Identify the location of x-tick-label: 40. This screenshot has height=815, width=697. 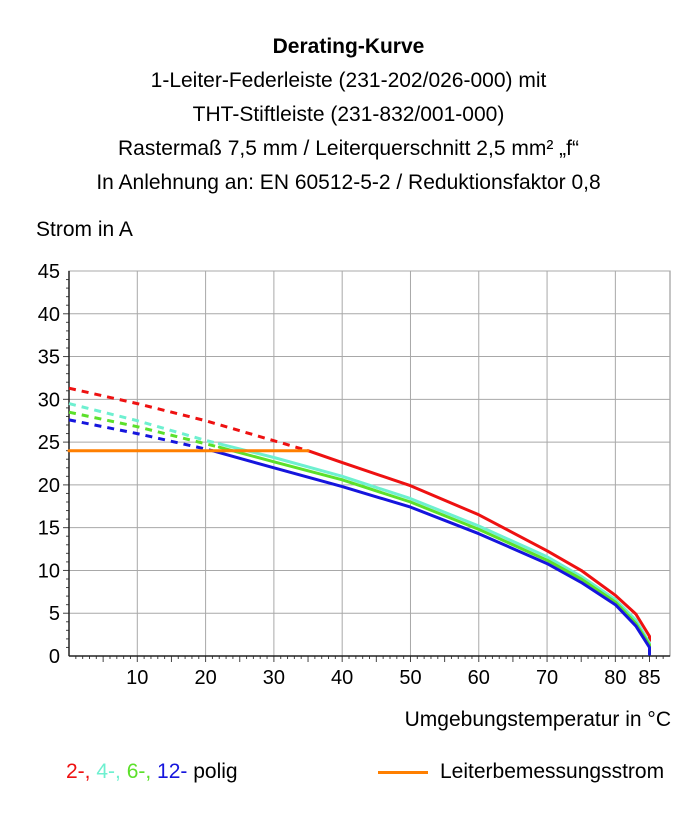
(342, 678).